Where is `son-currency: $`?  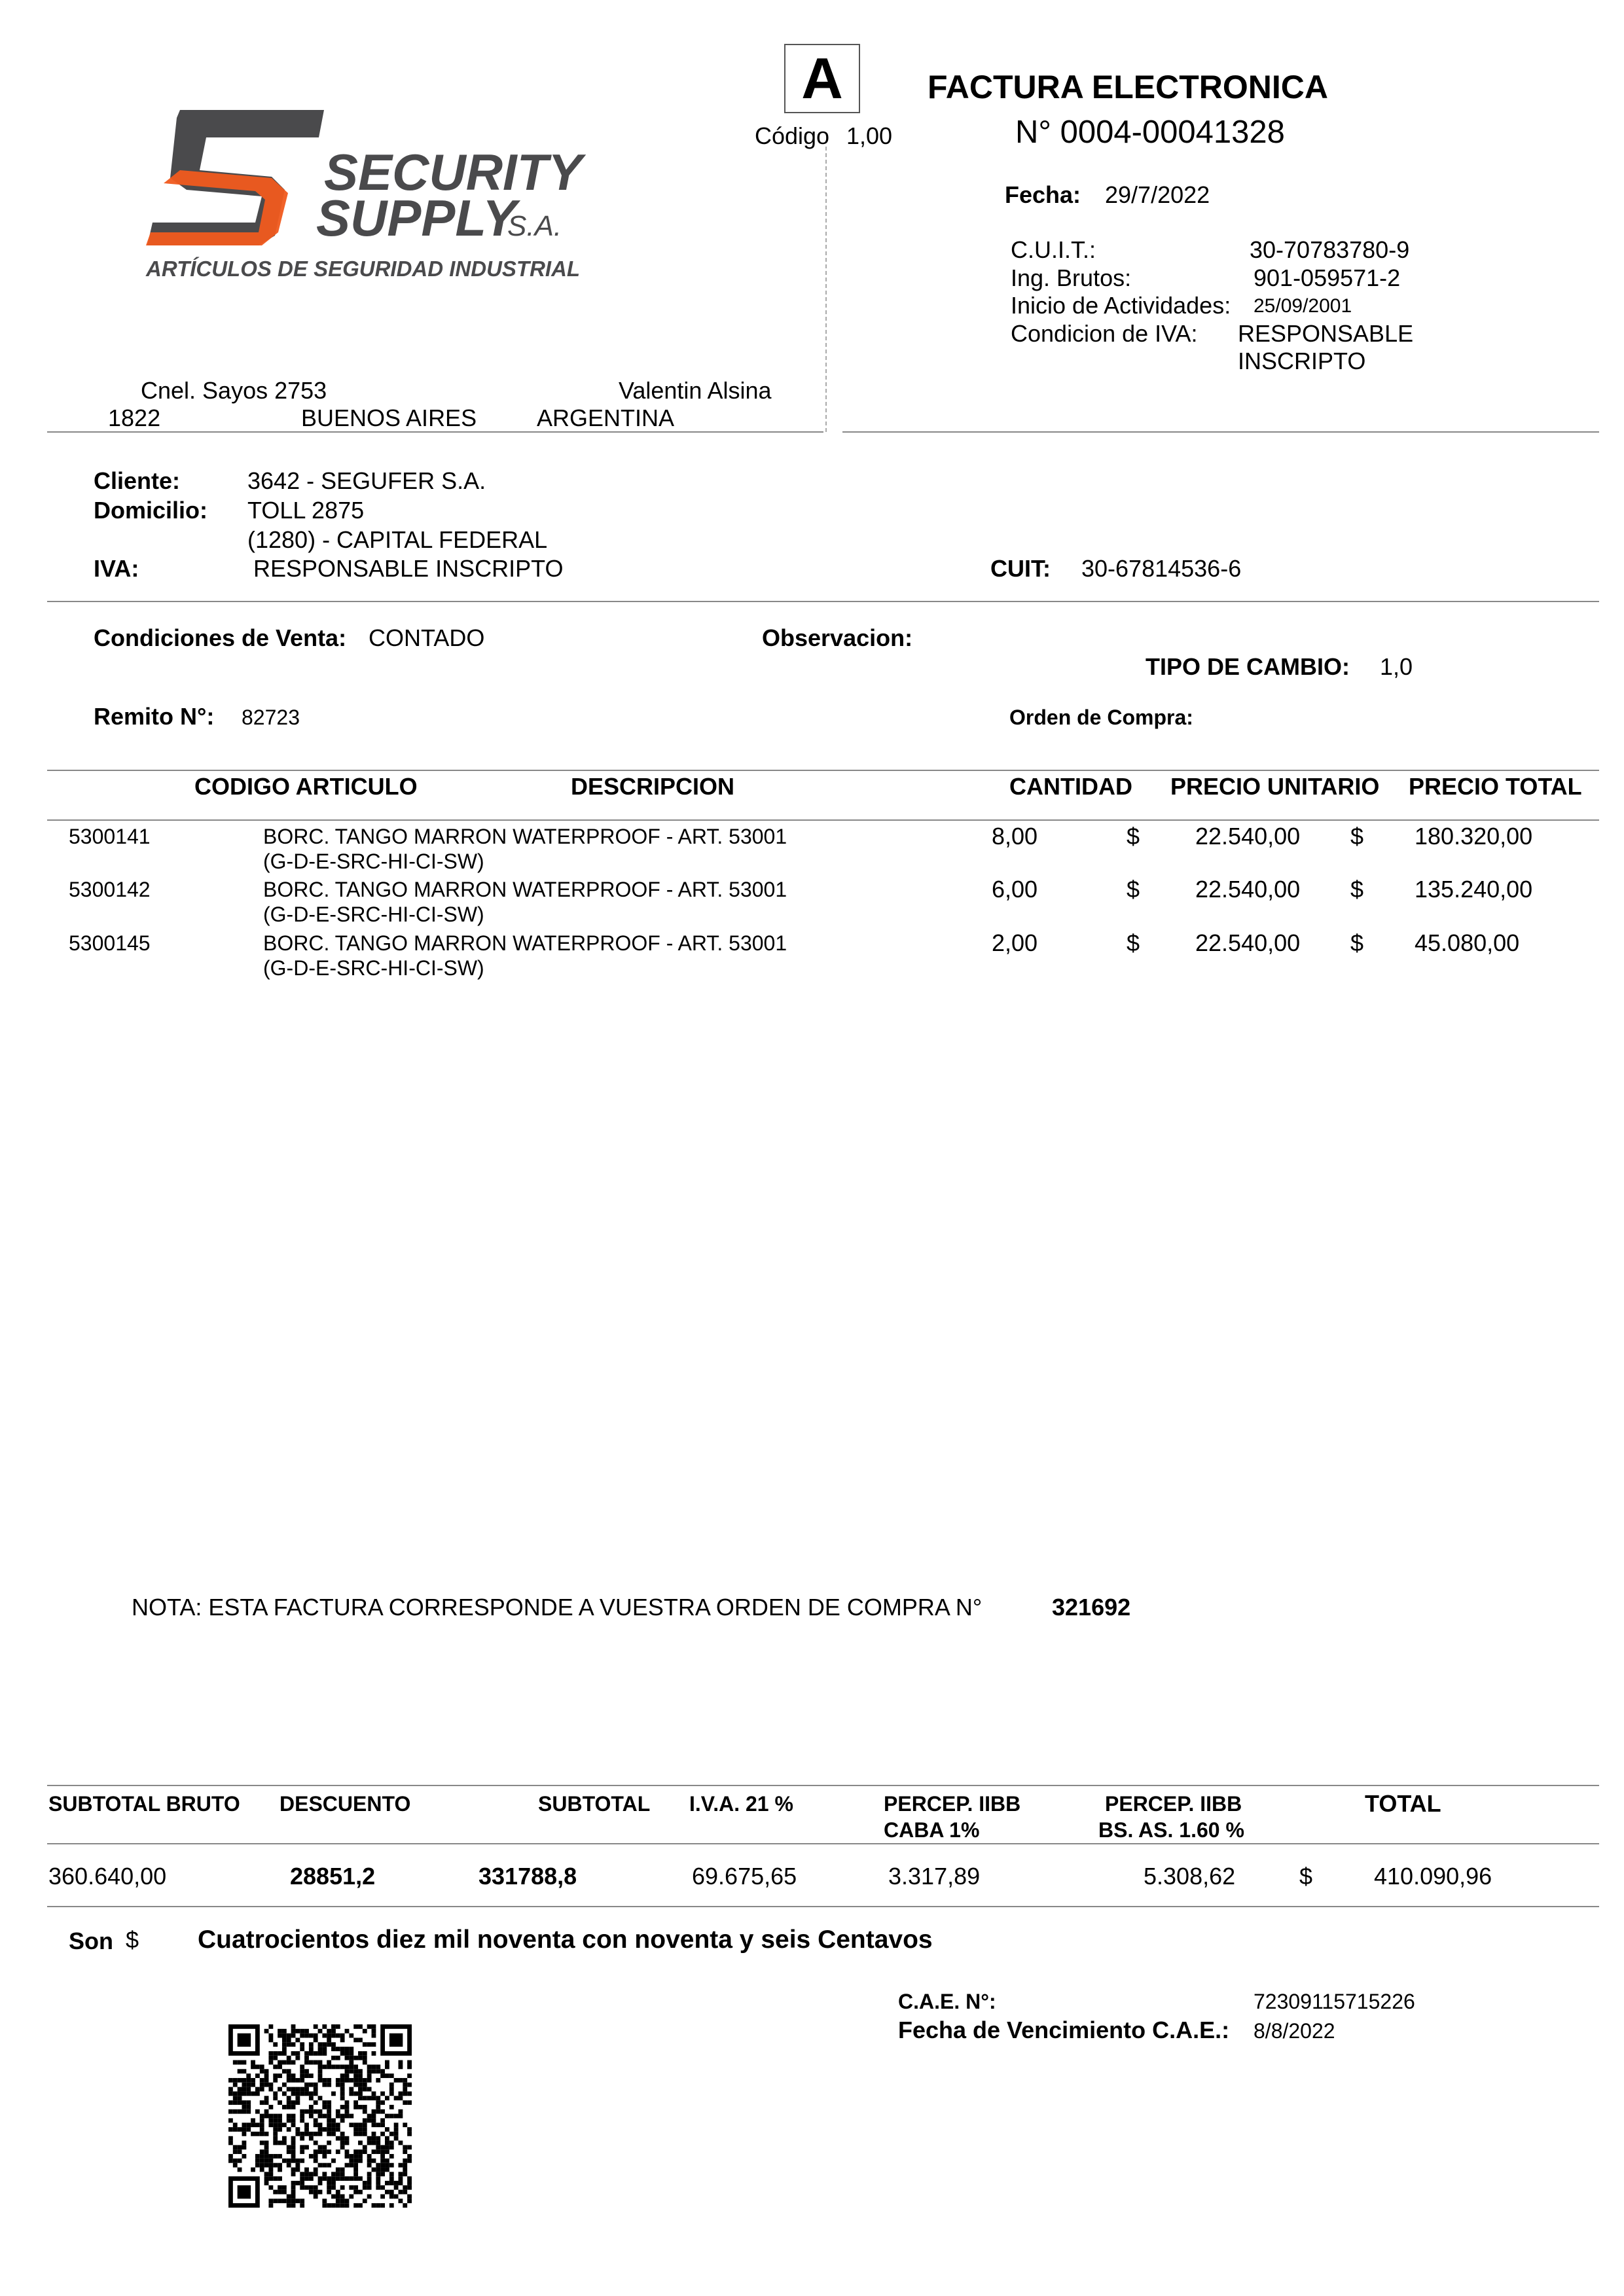 son-currency: $ is located at coordinates (132, 1939).